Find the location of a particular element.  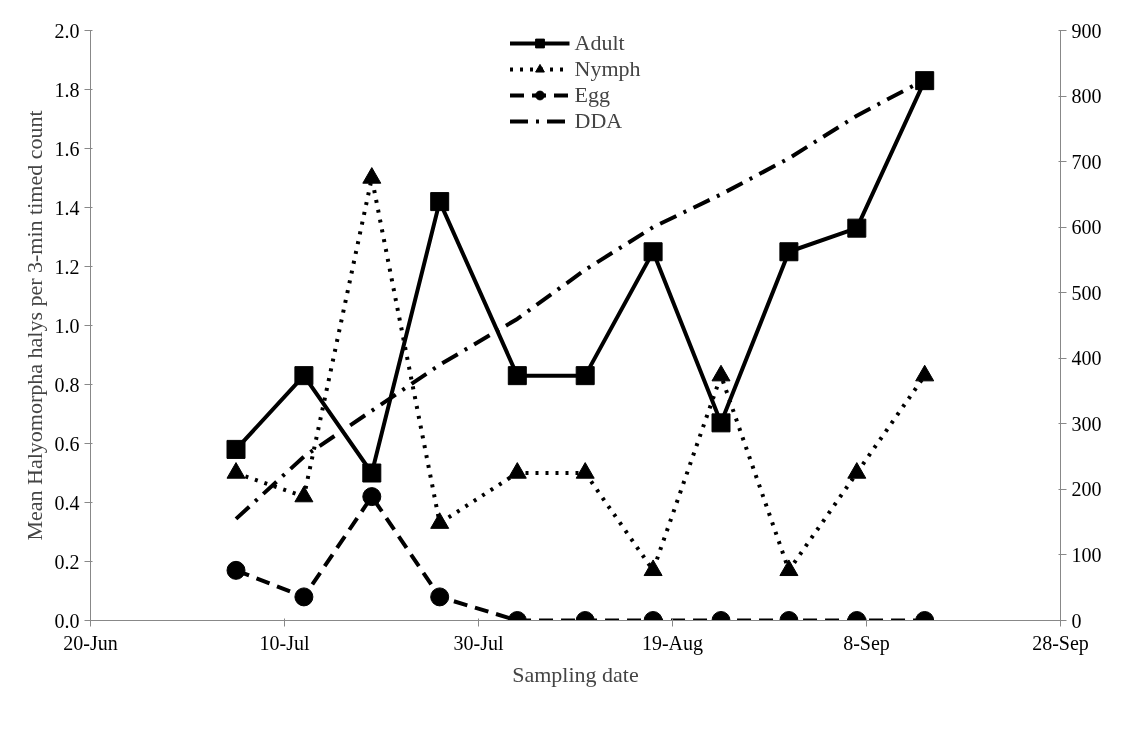

x-tick-label: 30-Jul is located at coordinates (478, 642).